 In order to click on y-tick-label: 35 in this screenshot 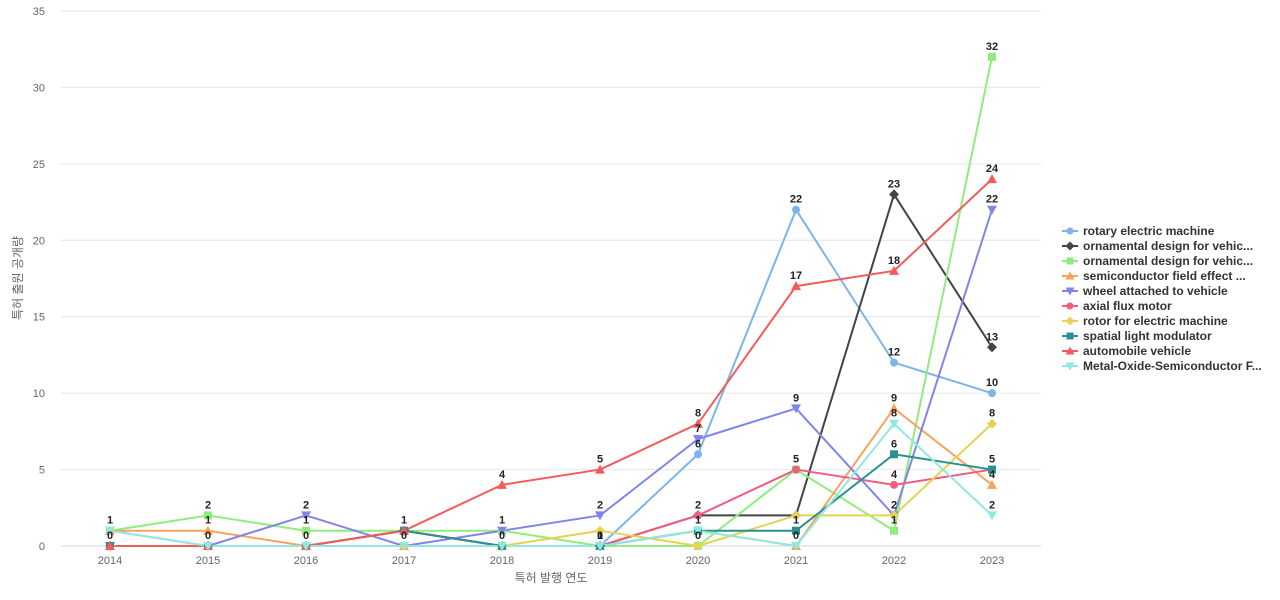, I will do `click(39, 12)`.